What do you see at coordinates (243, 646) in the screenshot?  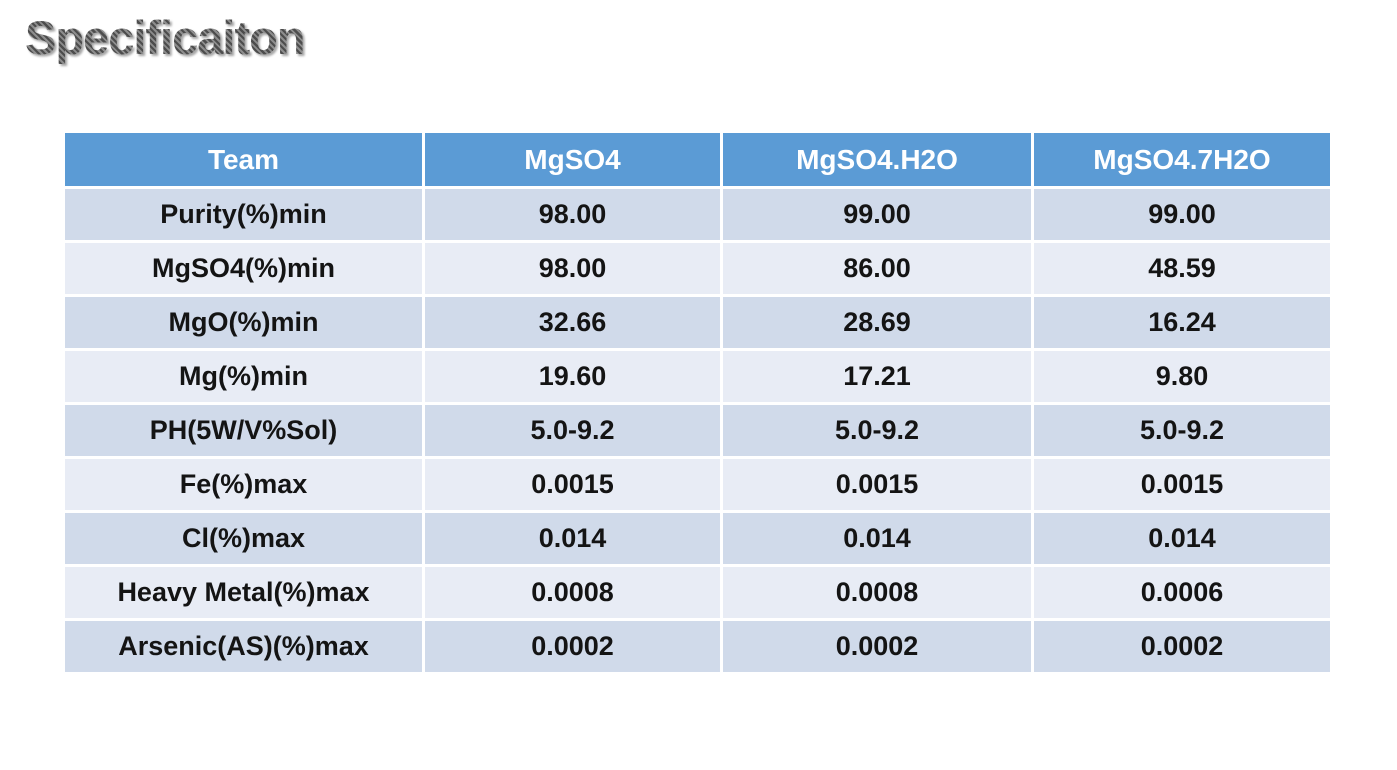 I see `row-label: Arsenic(AS)(%)max` at bounding box center [243, 646].